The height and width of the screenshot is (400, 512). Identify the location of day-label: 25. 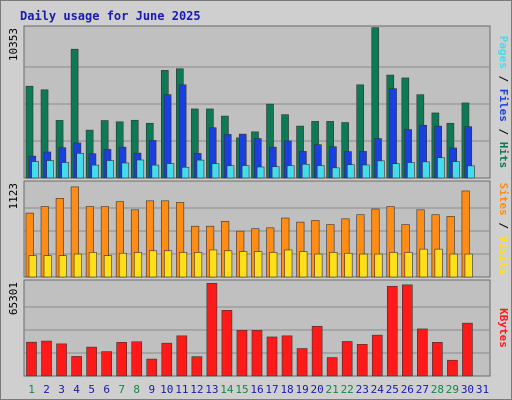
(392, 389).